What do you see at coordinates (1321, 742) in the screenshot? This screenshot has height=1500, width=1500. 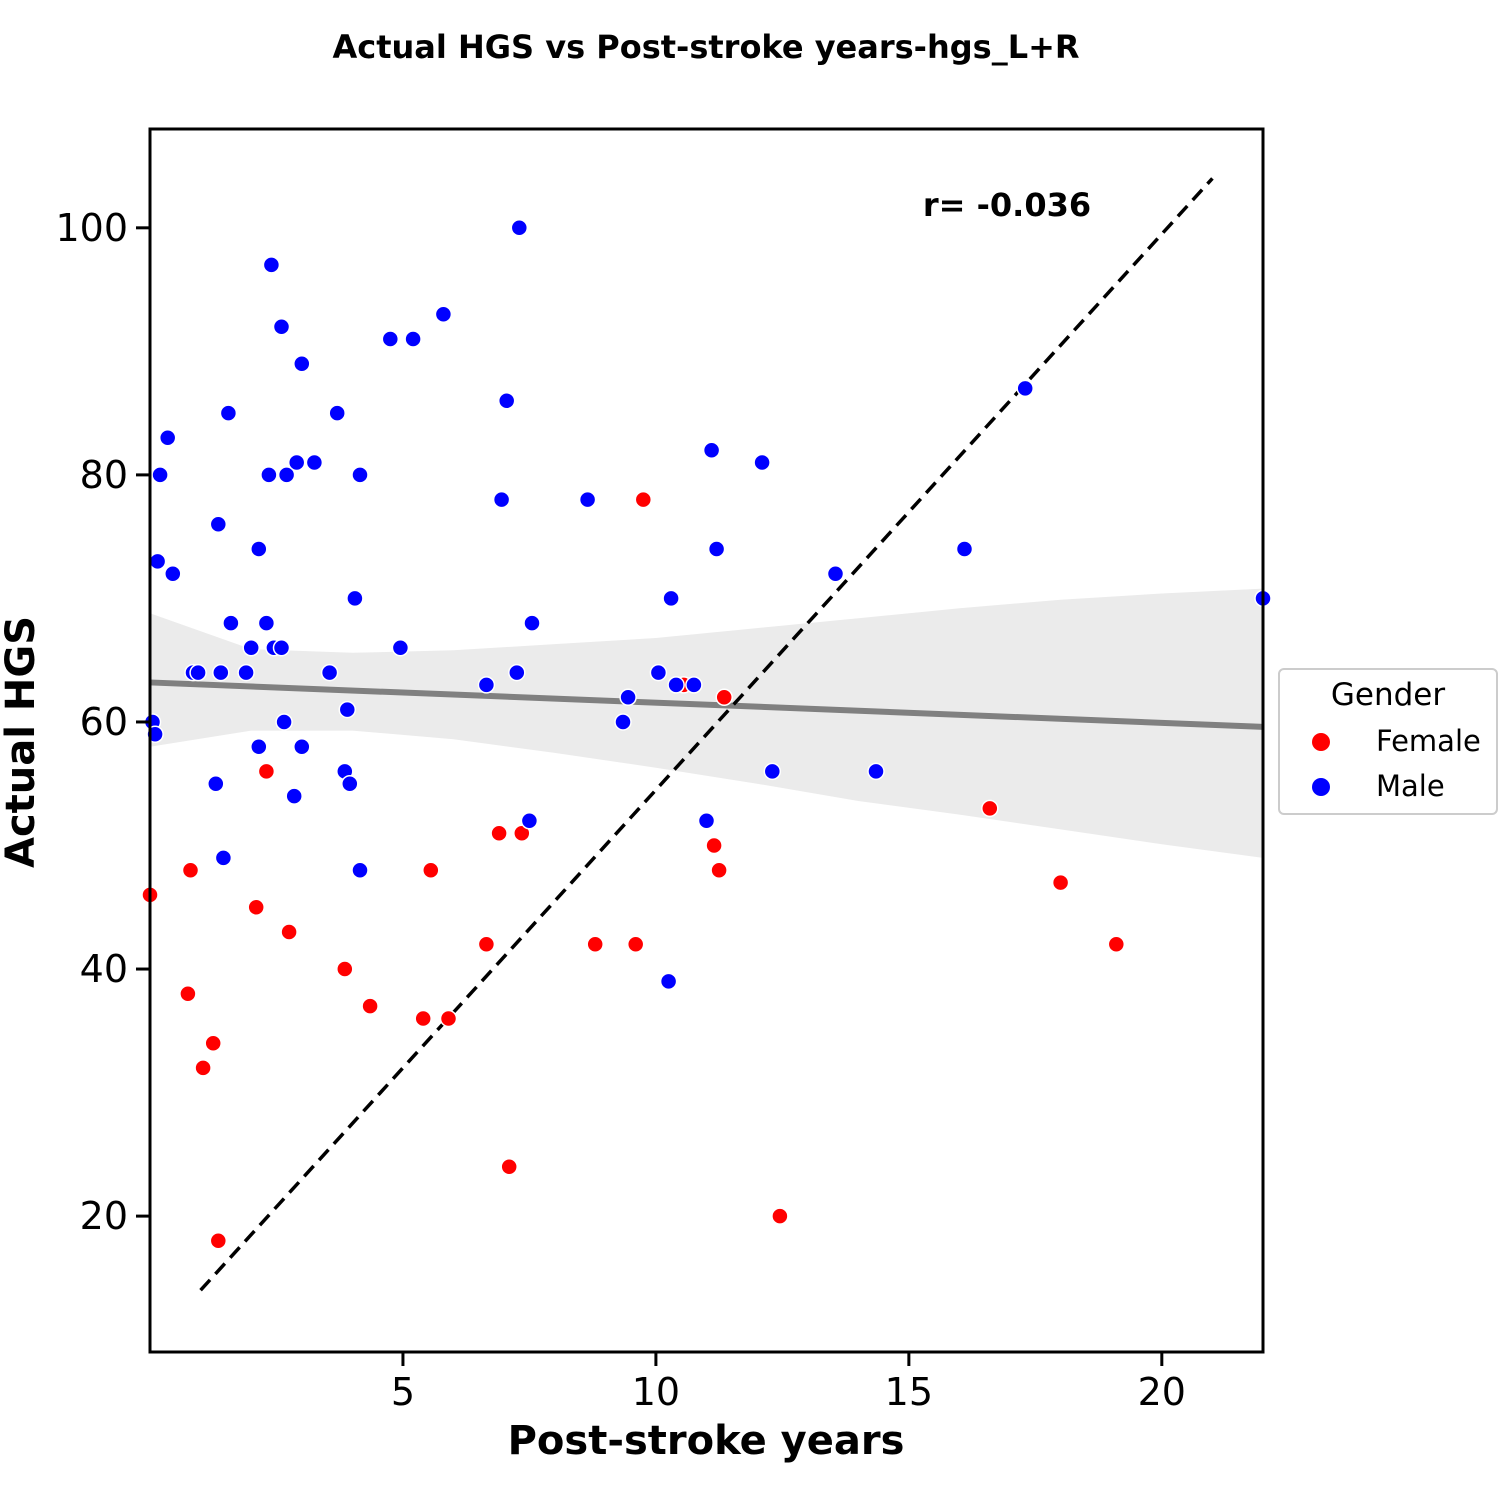 I see `legend-marker-female` at bounding box center [1321, 742].